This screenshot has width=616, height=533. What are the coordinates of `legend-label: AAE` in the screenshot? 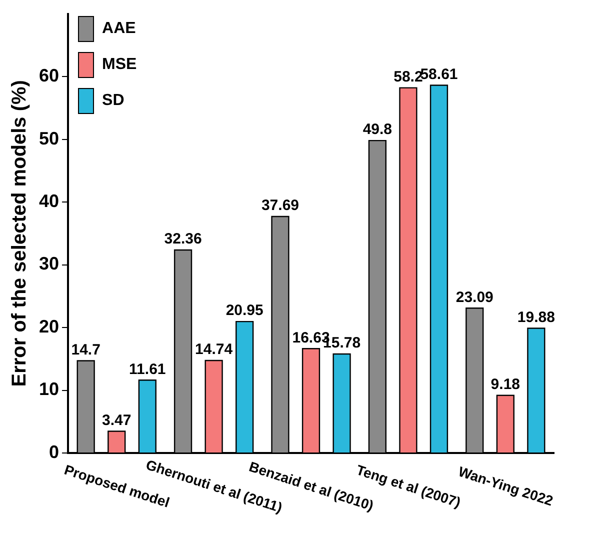 It's located at (119, 29).